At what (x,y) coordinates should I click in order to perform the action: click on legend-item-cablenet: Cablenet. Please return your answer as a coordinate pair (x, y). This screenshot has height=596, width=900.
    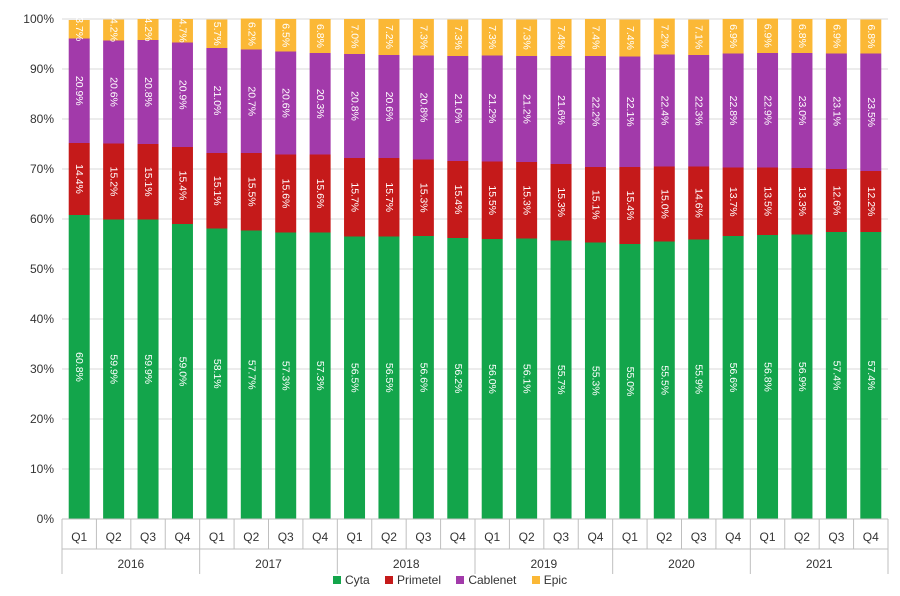
    Looking at the image, I should click on (486, 580).